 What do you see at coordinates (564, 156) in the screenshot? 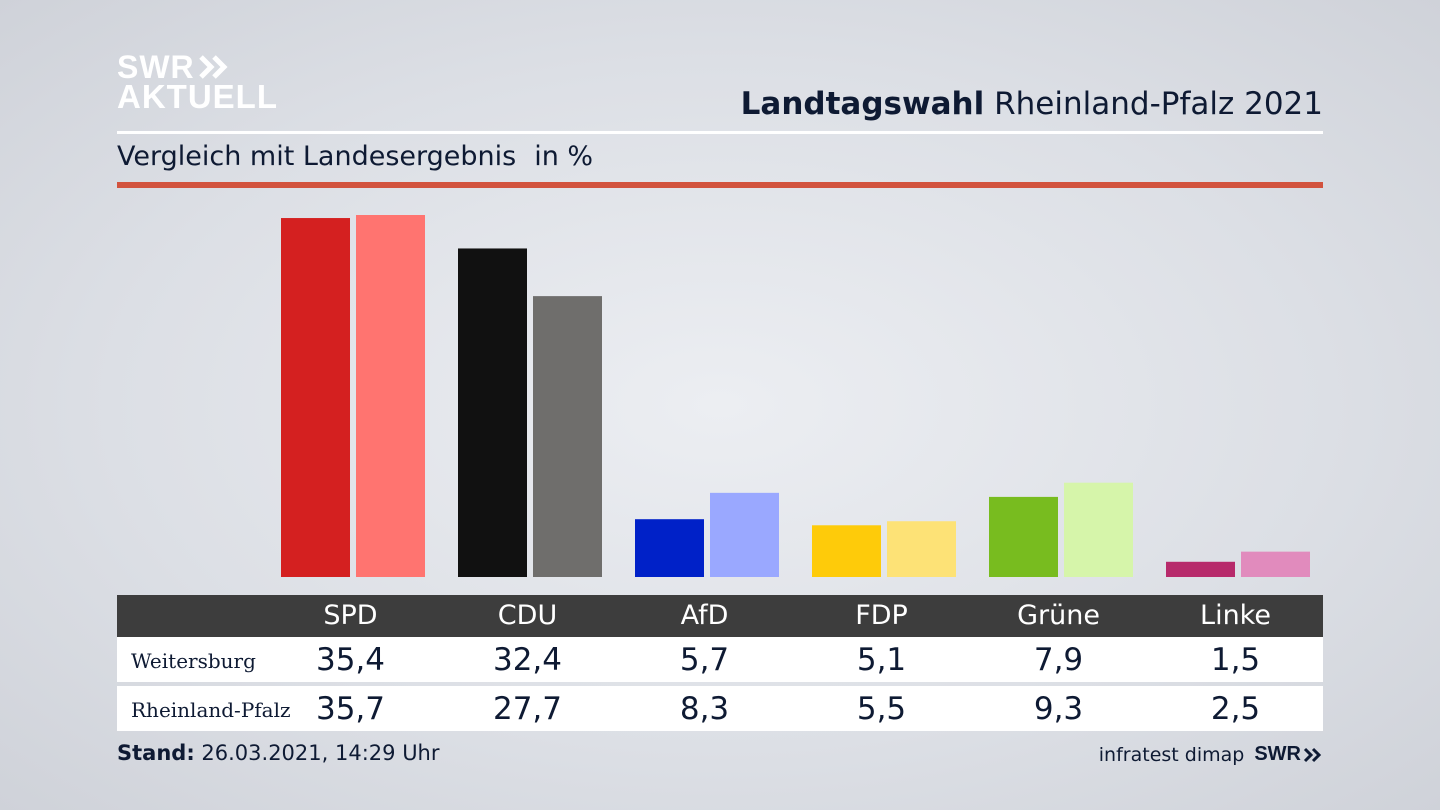
I see `subtitle-unit: in %` at bounding box center [564, 156].